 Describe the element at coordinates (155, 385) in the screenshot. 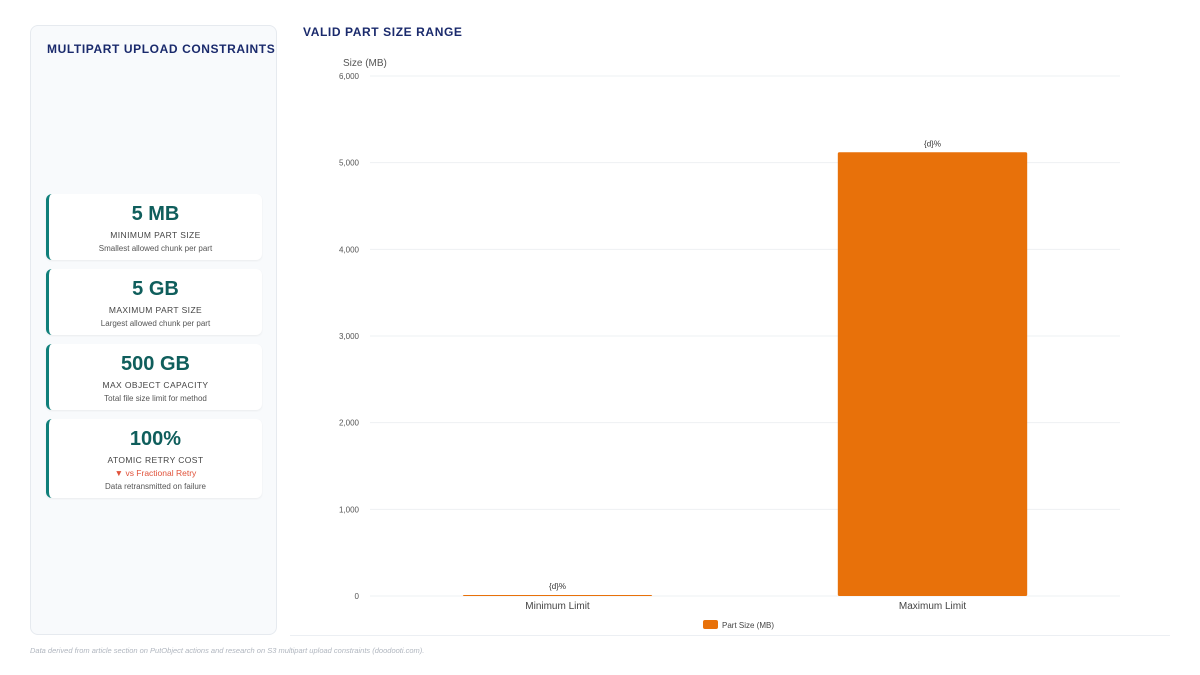

I see `kpi-label: MAX OBJECT CAPACITY` at that location.